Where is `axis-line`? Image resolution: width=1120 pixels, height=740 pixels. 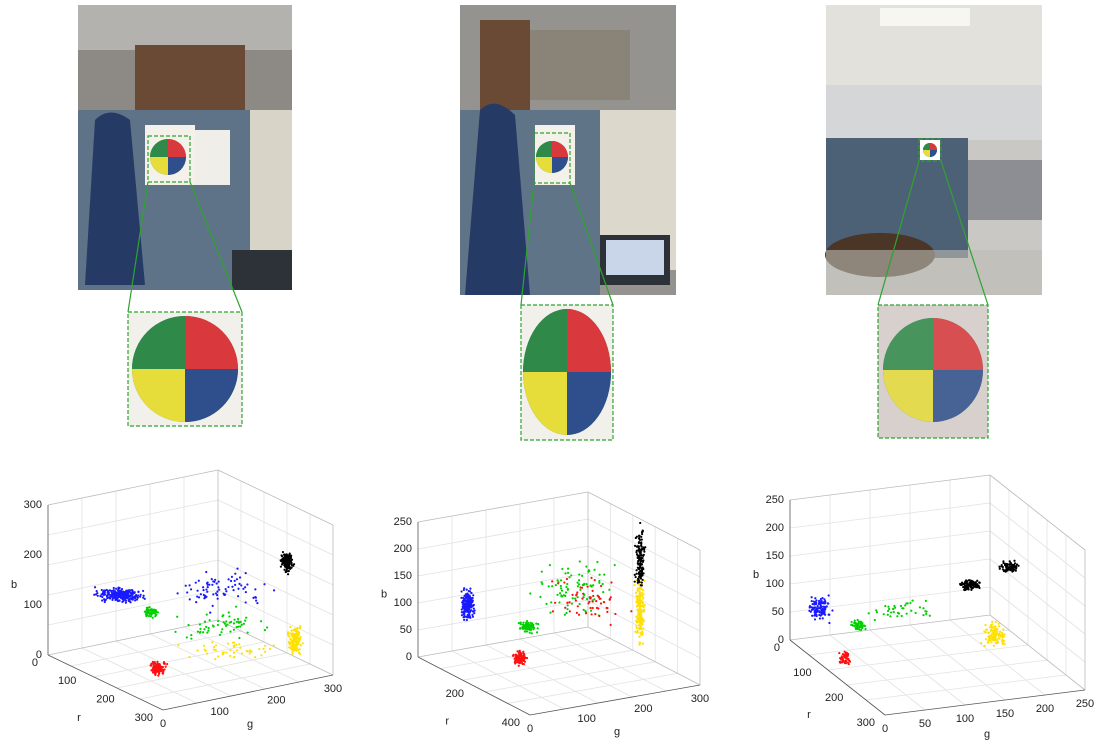
axis-line is located at coordinates (985, 702).